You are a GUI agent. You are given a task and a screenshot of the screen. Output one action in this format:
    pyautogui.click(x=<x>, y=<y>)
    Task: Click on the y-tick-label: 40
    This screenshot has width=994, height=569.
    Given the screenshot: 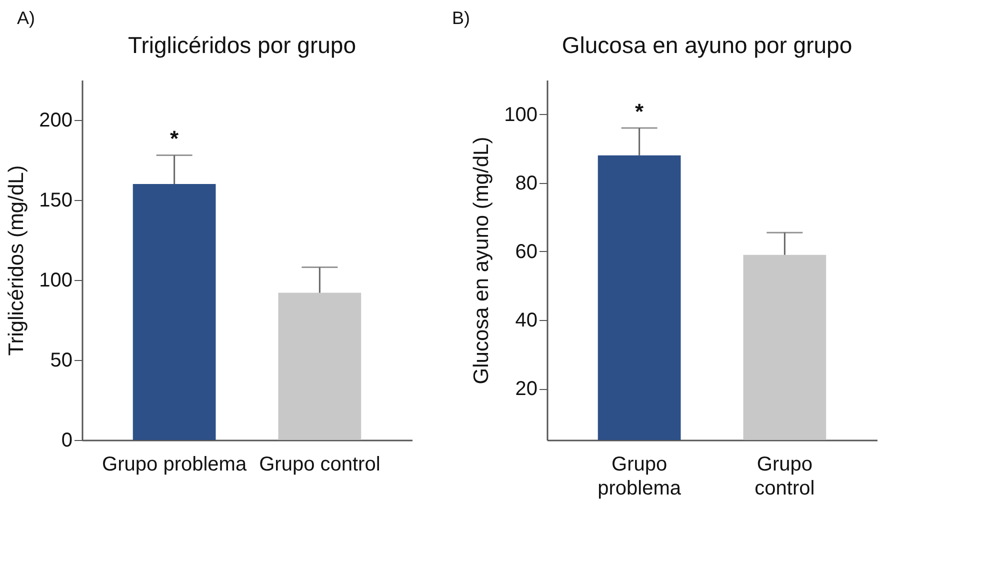 What is the action you would take?
    pyautogui.click(x=526, y=321)
    